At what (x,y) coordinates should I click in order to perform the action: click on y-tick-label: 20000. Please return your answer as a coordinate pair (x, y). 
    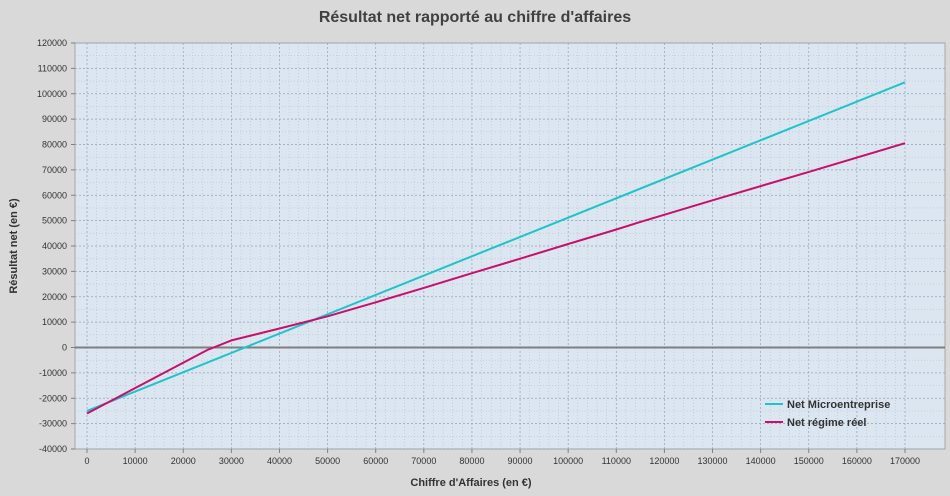
    Looking at the image, I should click on (54, 297).